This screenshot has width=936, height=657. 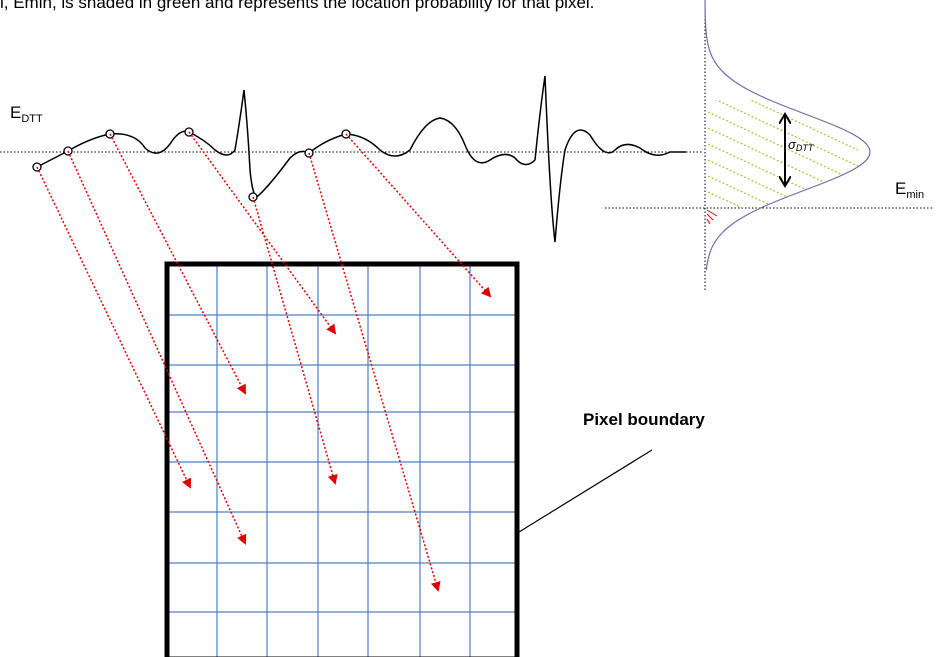 I want to click on edtt-label: EDTT, so click(x=26, y=114).